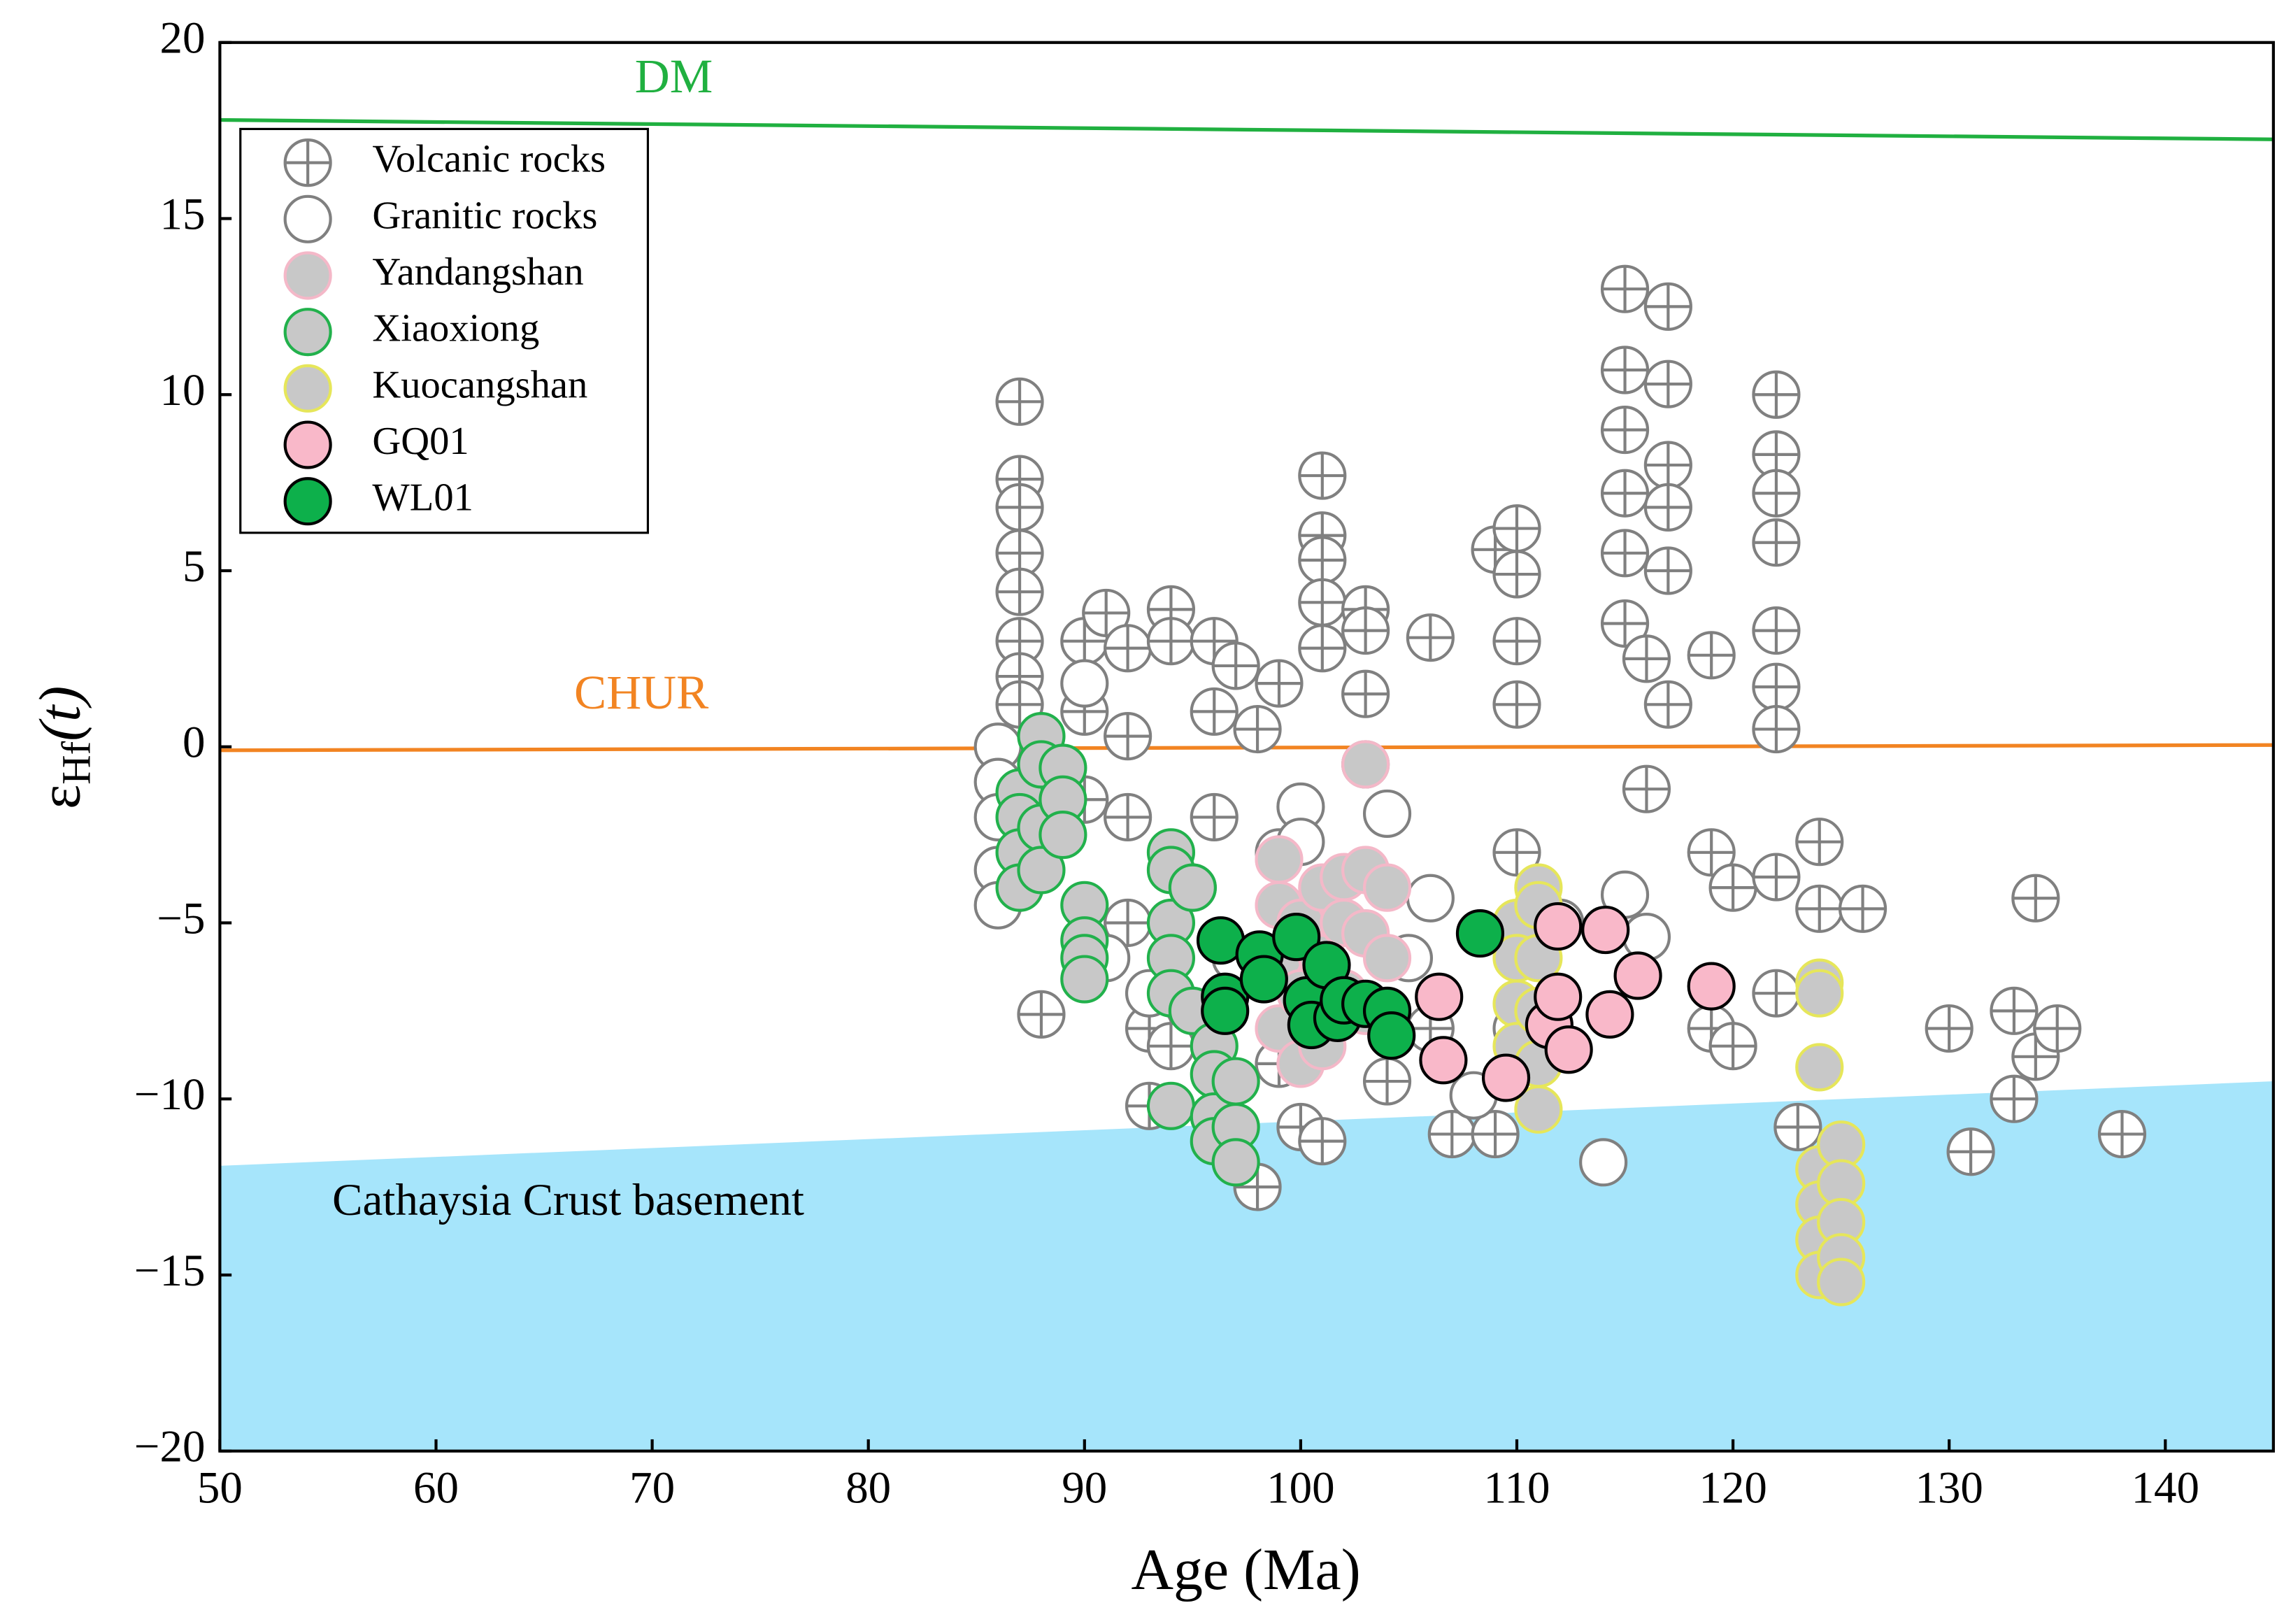  What do you see at coordinates (194, 567) in the screenshot?
I see `y-tick-label: 5` at bounding box center [194, 567].